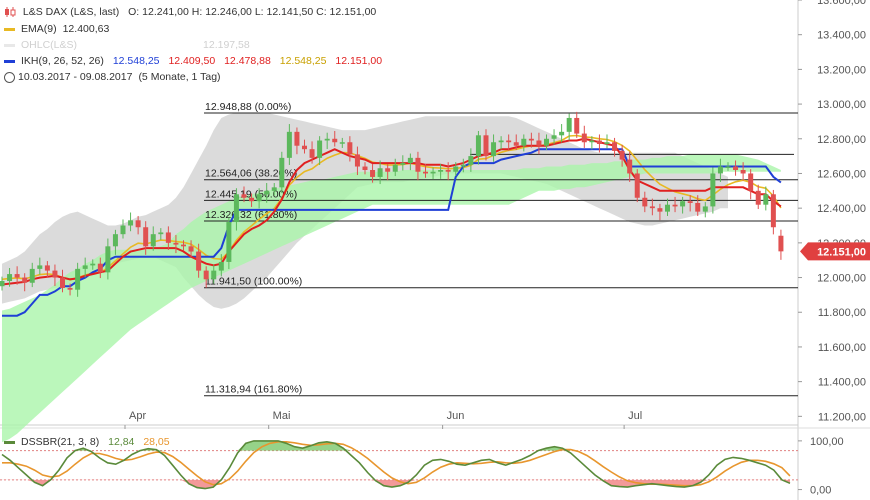 This screenshot has height=500, width=870. I want to click on candle-icon, so click(10, 12).